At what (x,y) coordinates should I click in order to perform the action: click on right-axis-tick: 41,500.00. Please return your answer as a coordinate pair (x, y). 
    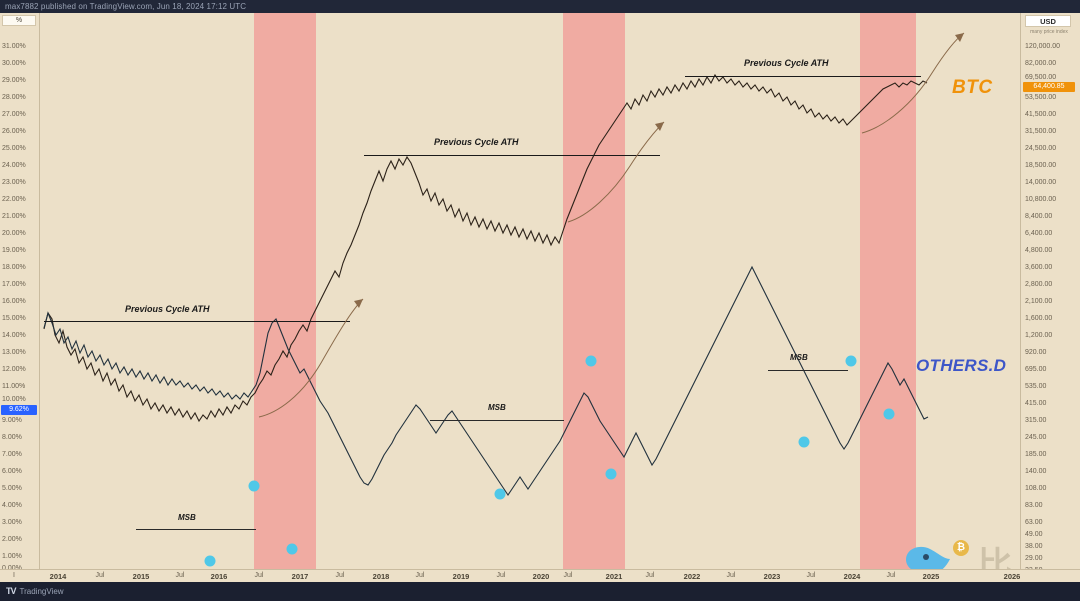
    Looking at the image, I should click on (1041, 114).